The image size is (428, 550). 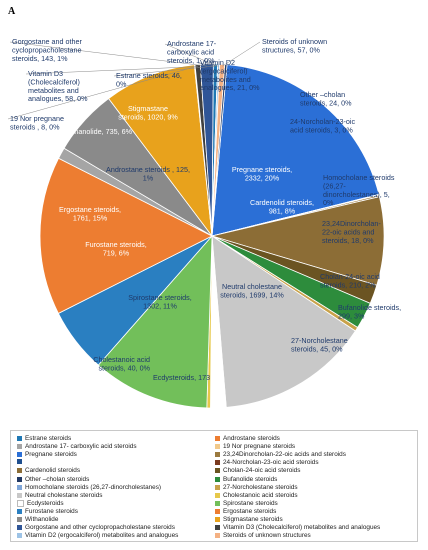 I want to click on data-label-19-nor-pregnane-steroids: 19 Nor pregnane steroids , 8, 0%, so click(x=37, y=122).